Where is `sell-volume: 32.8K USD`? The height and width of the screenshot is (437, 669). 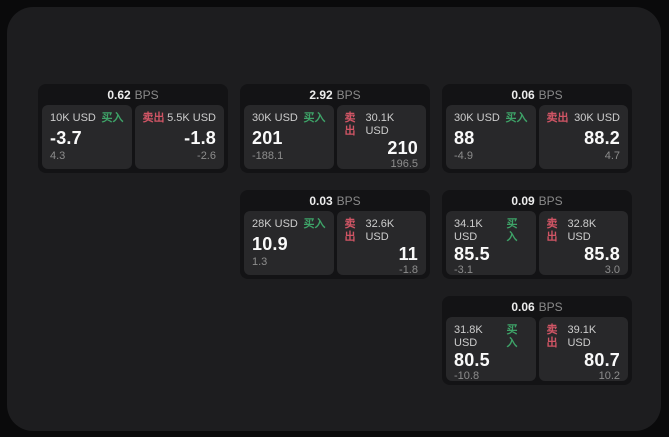
sell-volume: 32.8K USD is located at coordinates (582, 230).